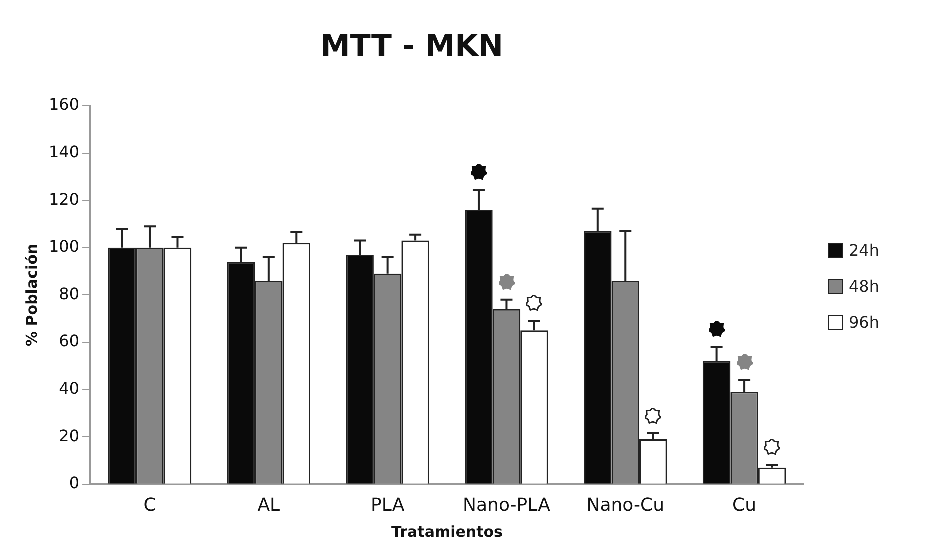 The image size is (934, 556). I want to click on legend-label: 48h, so click(864, 286).